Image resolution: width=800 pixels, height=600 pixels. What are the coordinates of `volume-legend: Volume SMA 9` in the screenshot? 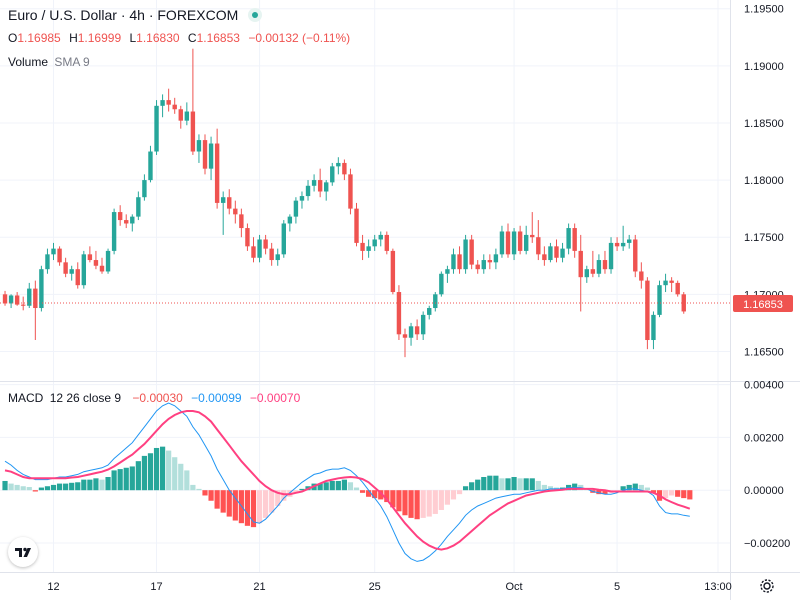 It's located at (49, 62).